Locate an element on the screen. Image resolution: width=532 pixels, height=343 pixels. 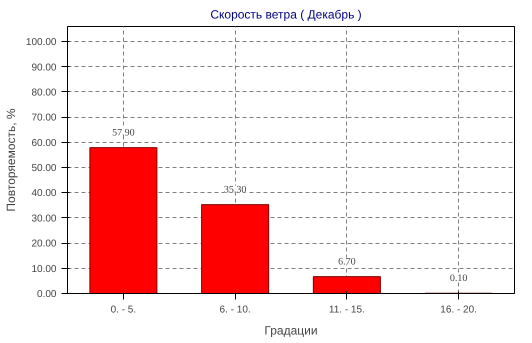
x-tick-label: 16. - 20. is located at coordinates (458, 310).